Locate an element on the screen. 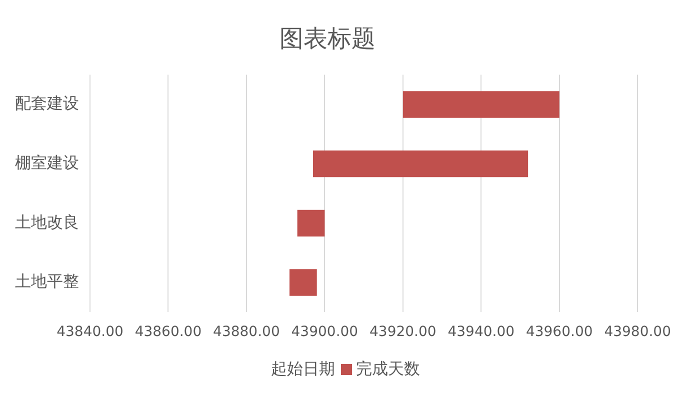 The image size is (691, 406). y-tick-label: 配套建设 is located at coordinates (47, 103).